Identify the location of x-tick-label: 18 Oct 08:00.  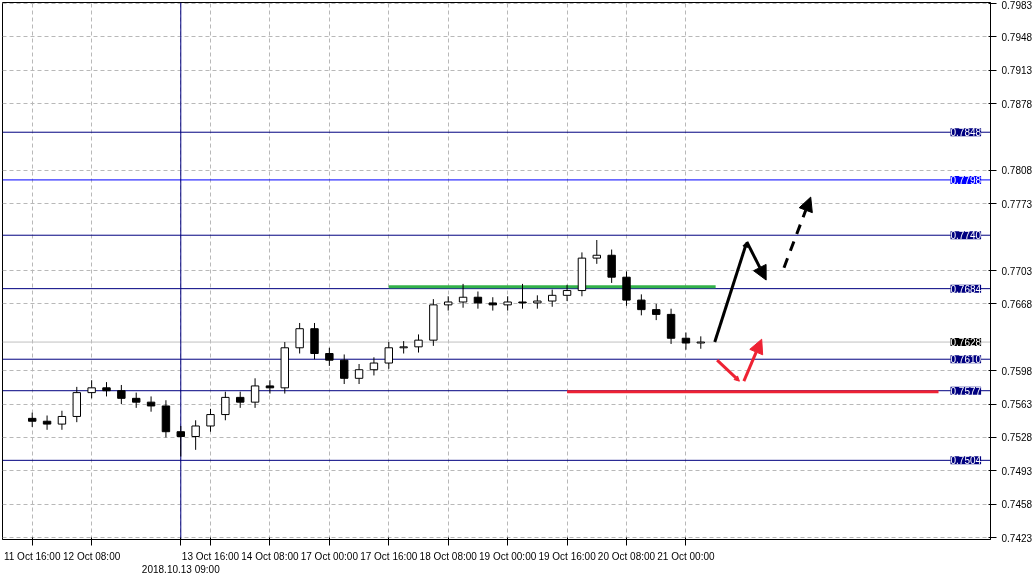
(448, 556).